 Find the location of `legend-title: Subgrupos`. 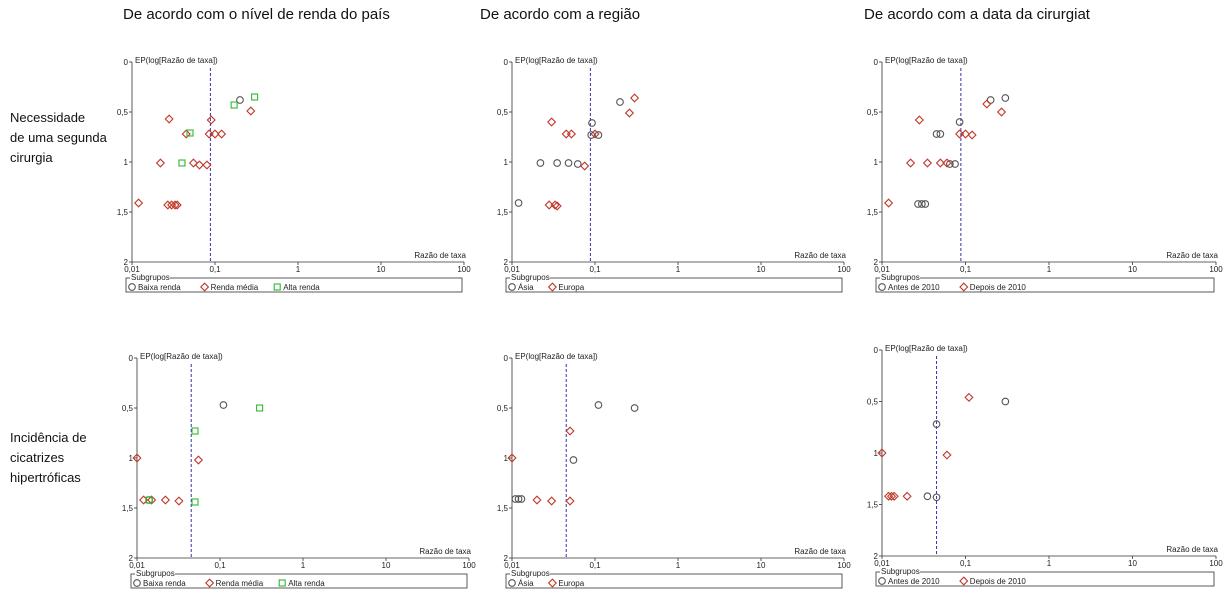

legend-title: Subgrupos is located at coordinates (530, 277).